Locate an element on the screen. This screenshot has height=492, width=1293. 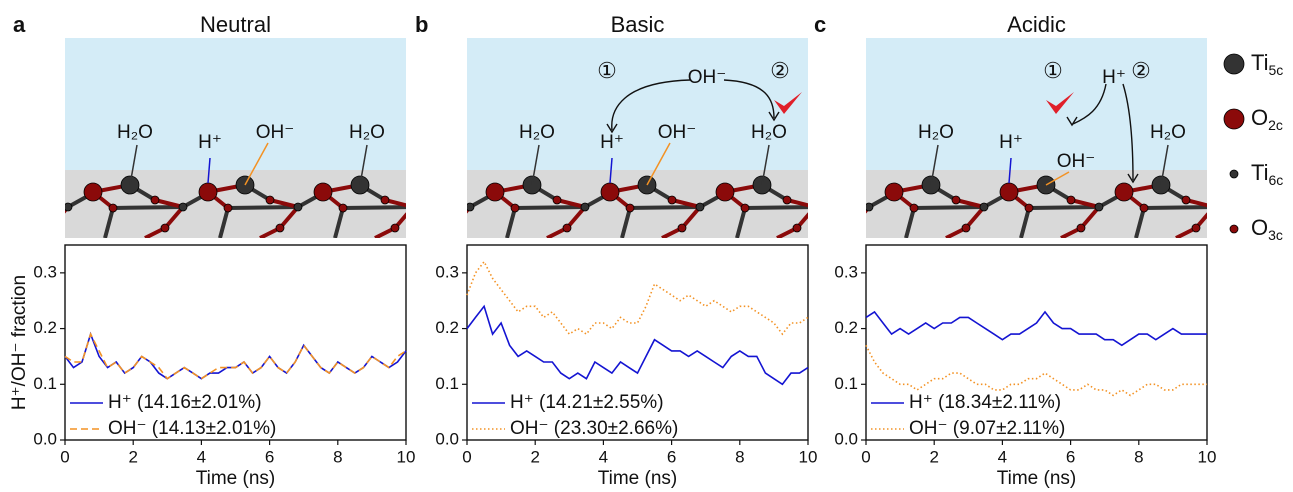
x-tick-label: 10 is located at coordinates (1207, 456).